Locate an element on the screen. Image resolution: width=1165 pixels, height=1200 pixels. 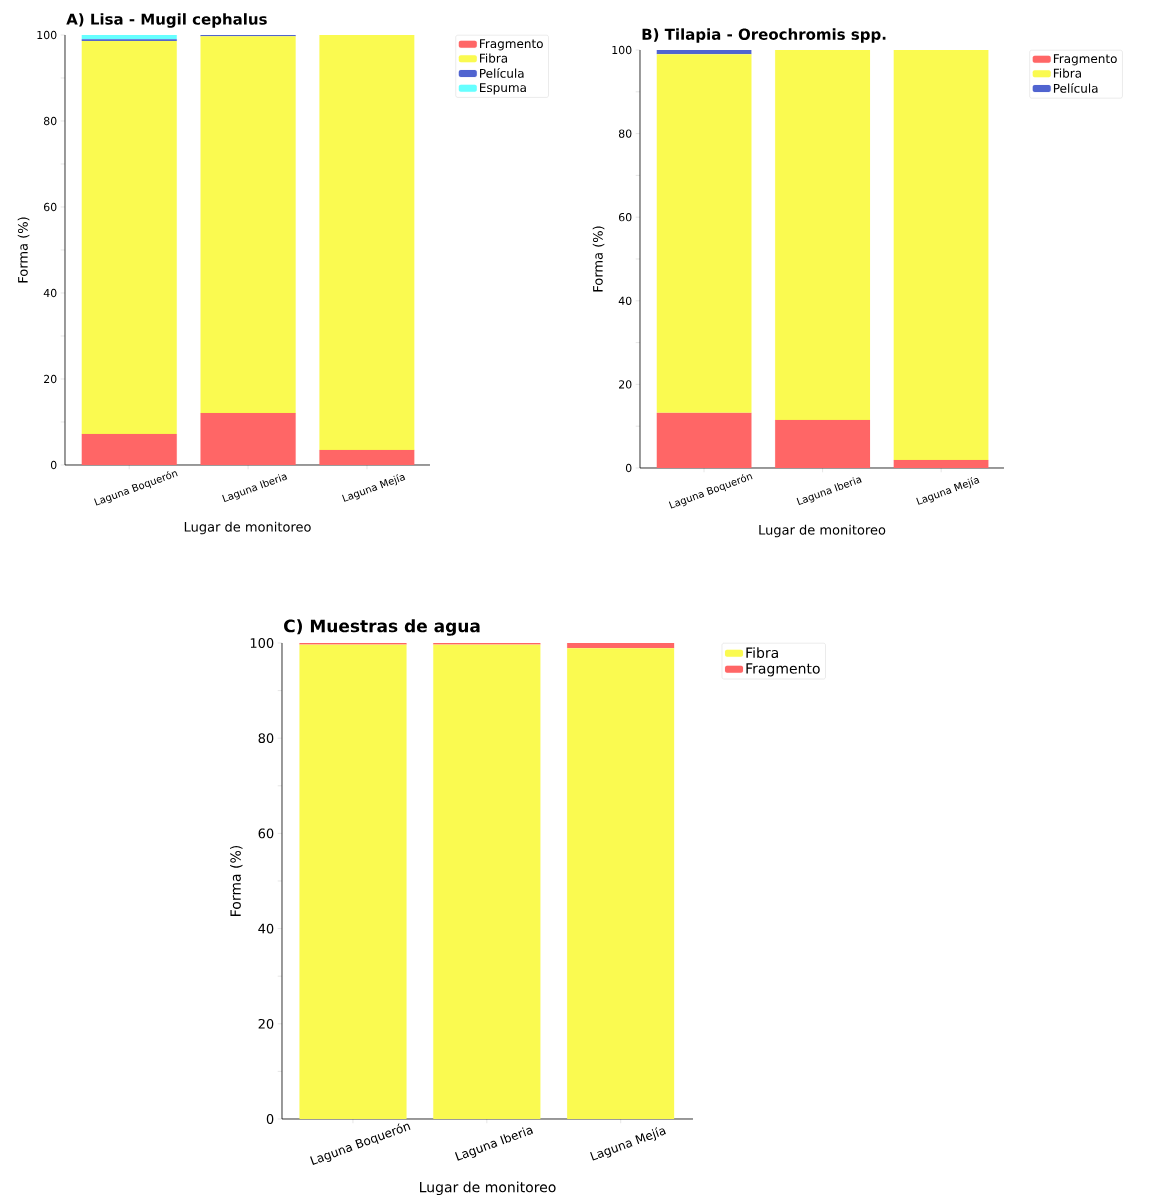
chart-title: A) Lisa - Mugil cephalus is located at coordinates (166, 20).